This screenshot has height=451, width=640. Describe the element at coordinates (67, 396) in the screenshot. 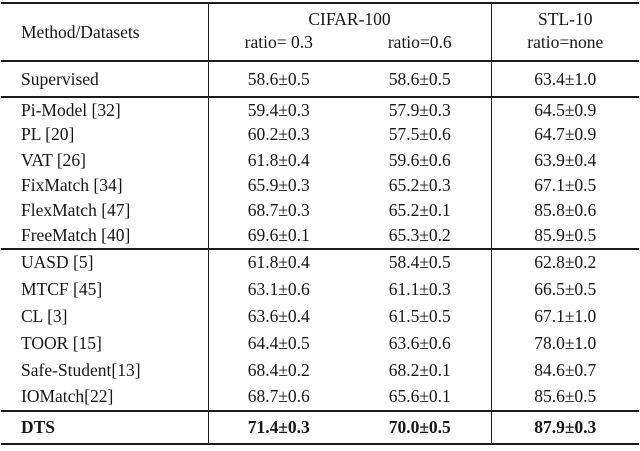

I see `method-cell: IOMatch[22]` at that location.